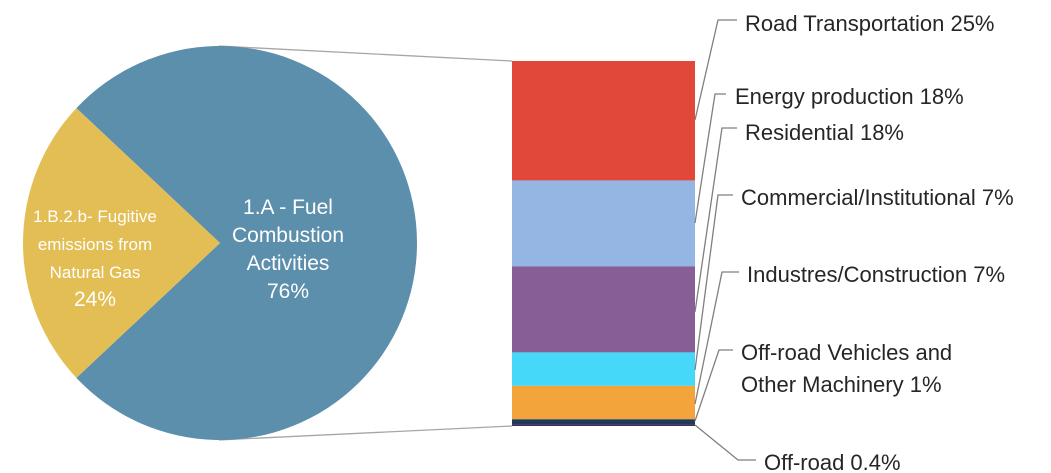 The width and height of the screenshot is (1051, 473). I want to click on bar-segment-residential, so click(603, 309).